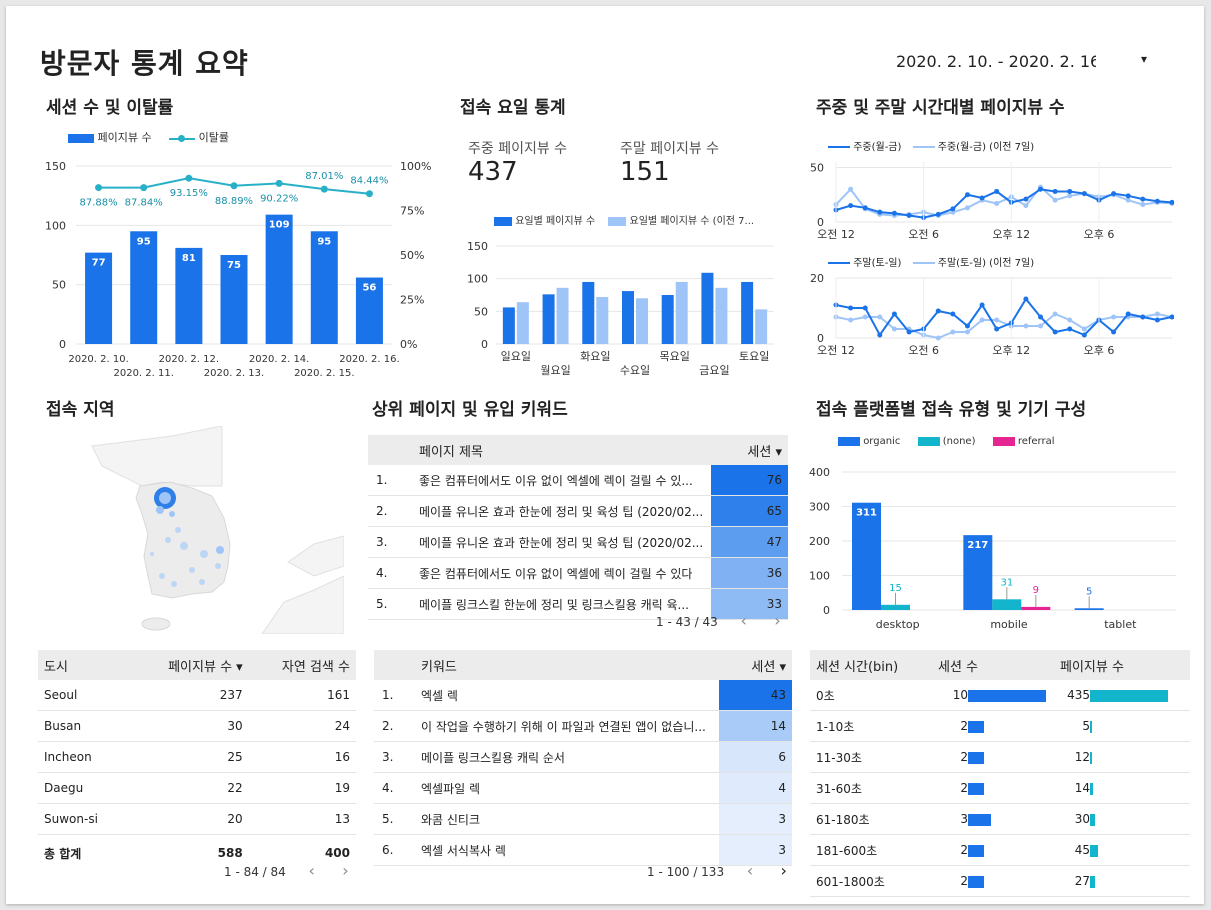 The width and height of the screenshot is (1211, 910). What do you see at coordinates (1000, 695) in the screenshot?
I see `table-row: 0초 10 435` at bounding box center [1000, 695].